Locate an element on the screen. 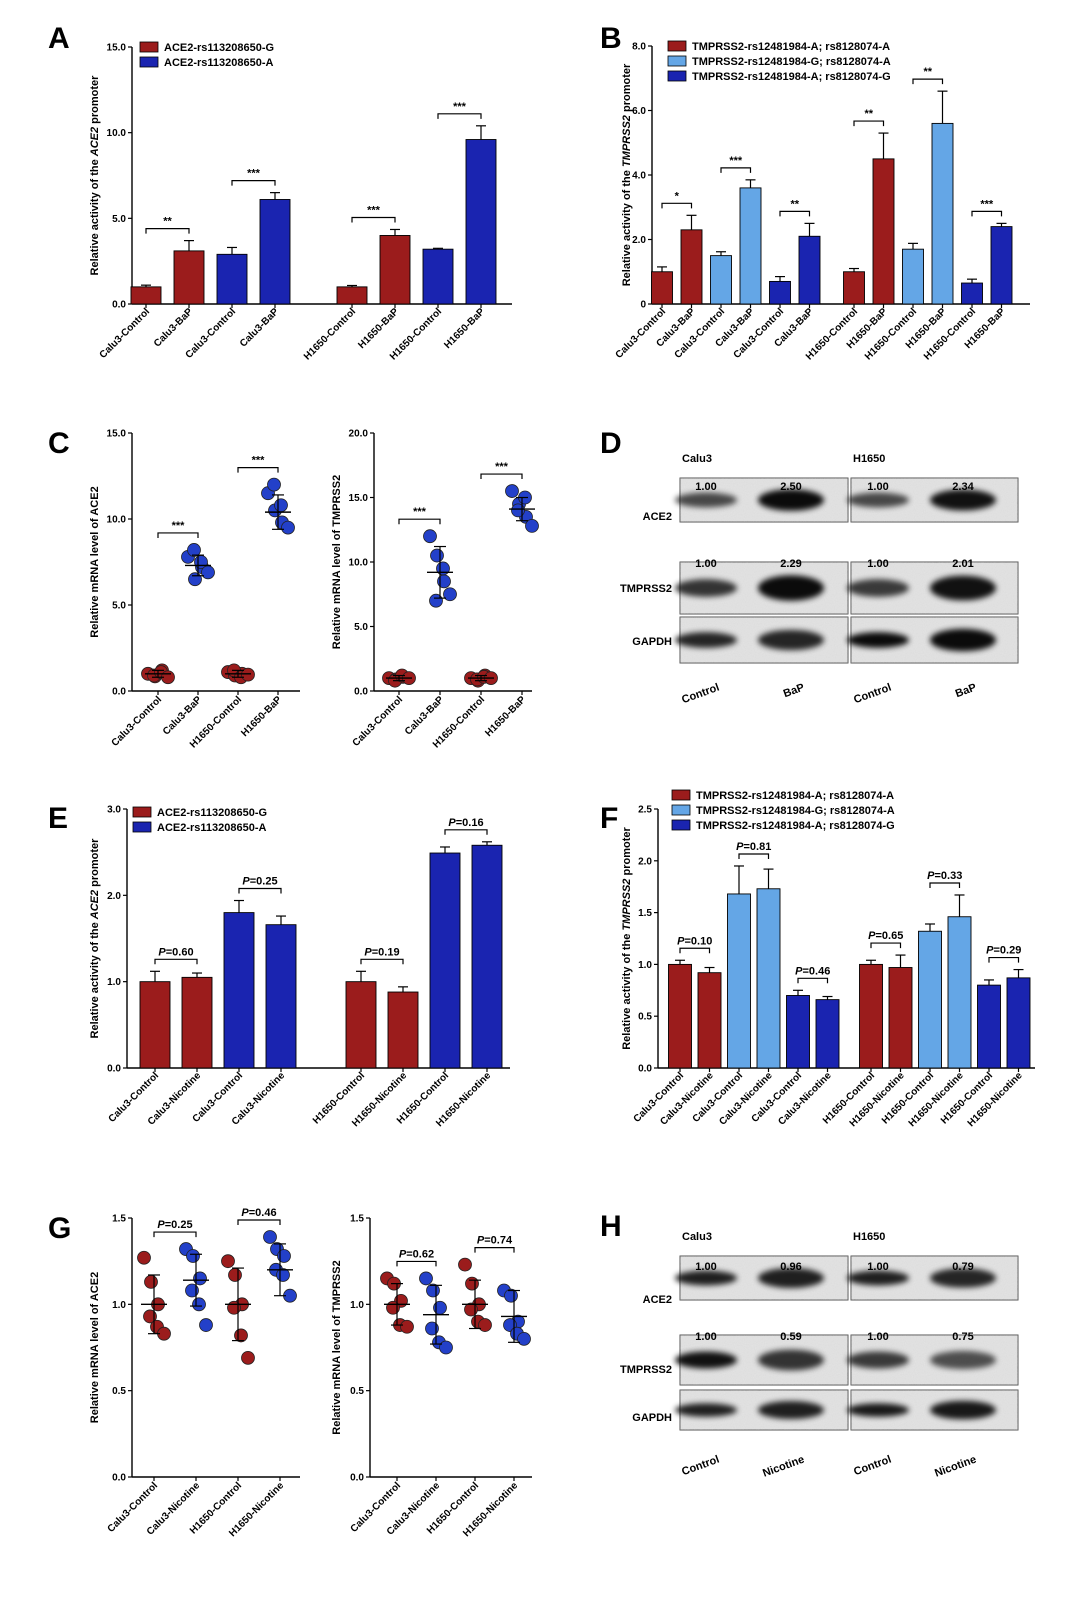 The width and height of the screenshot is (1086, 1604). y-tick-label: 20.0 is located at coordinates (359, 434).